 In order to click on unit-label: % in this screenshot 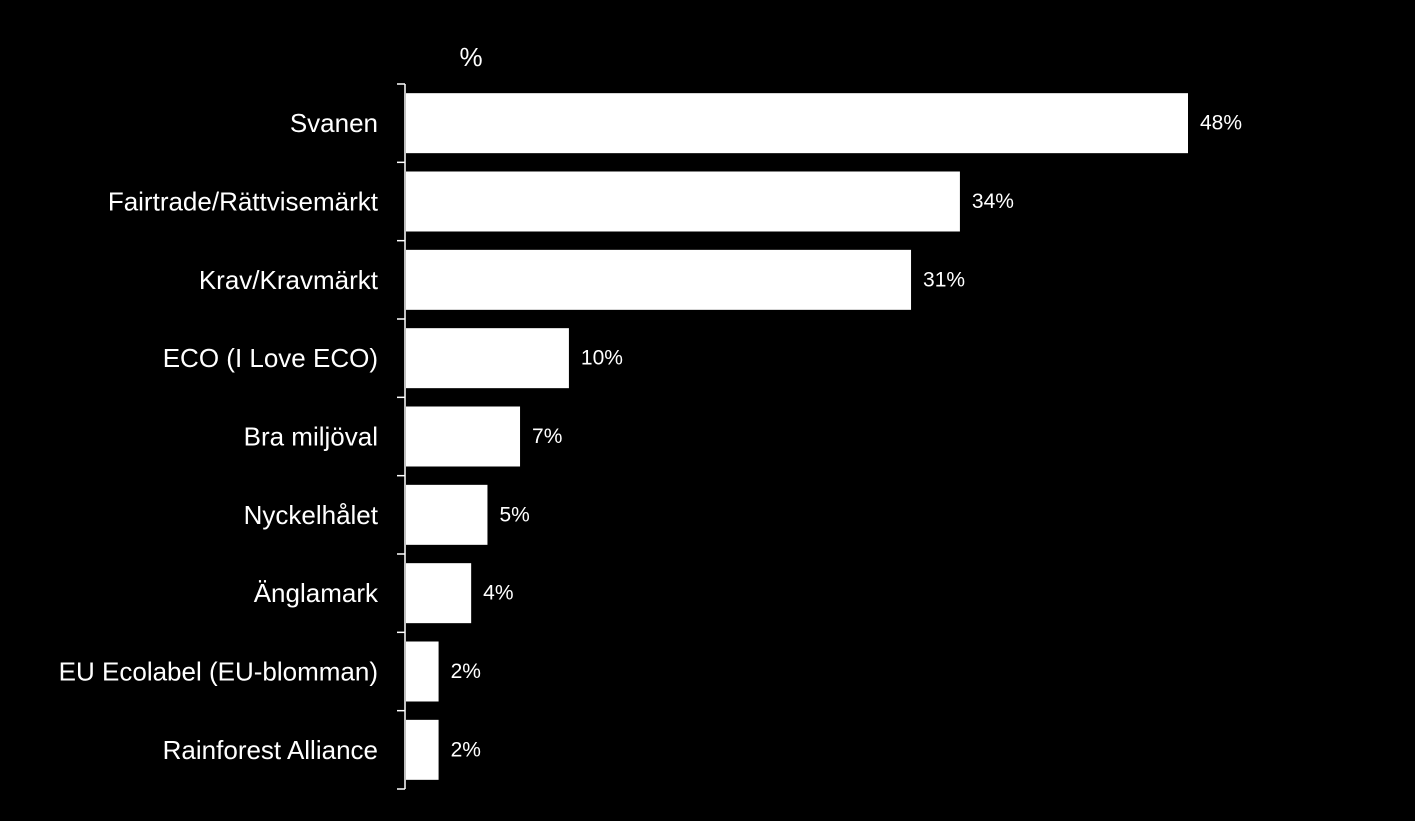, I will do `click(470, 57)`.